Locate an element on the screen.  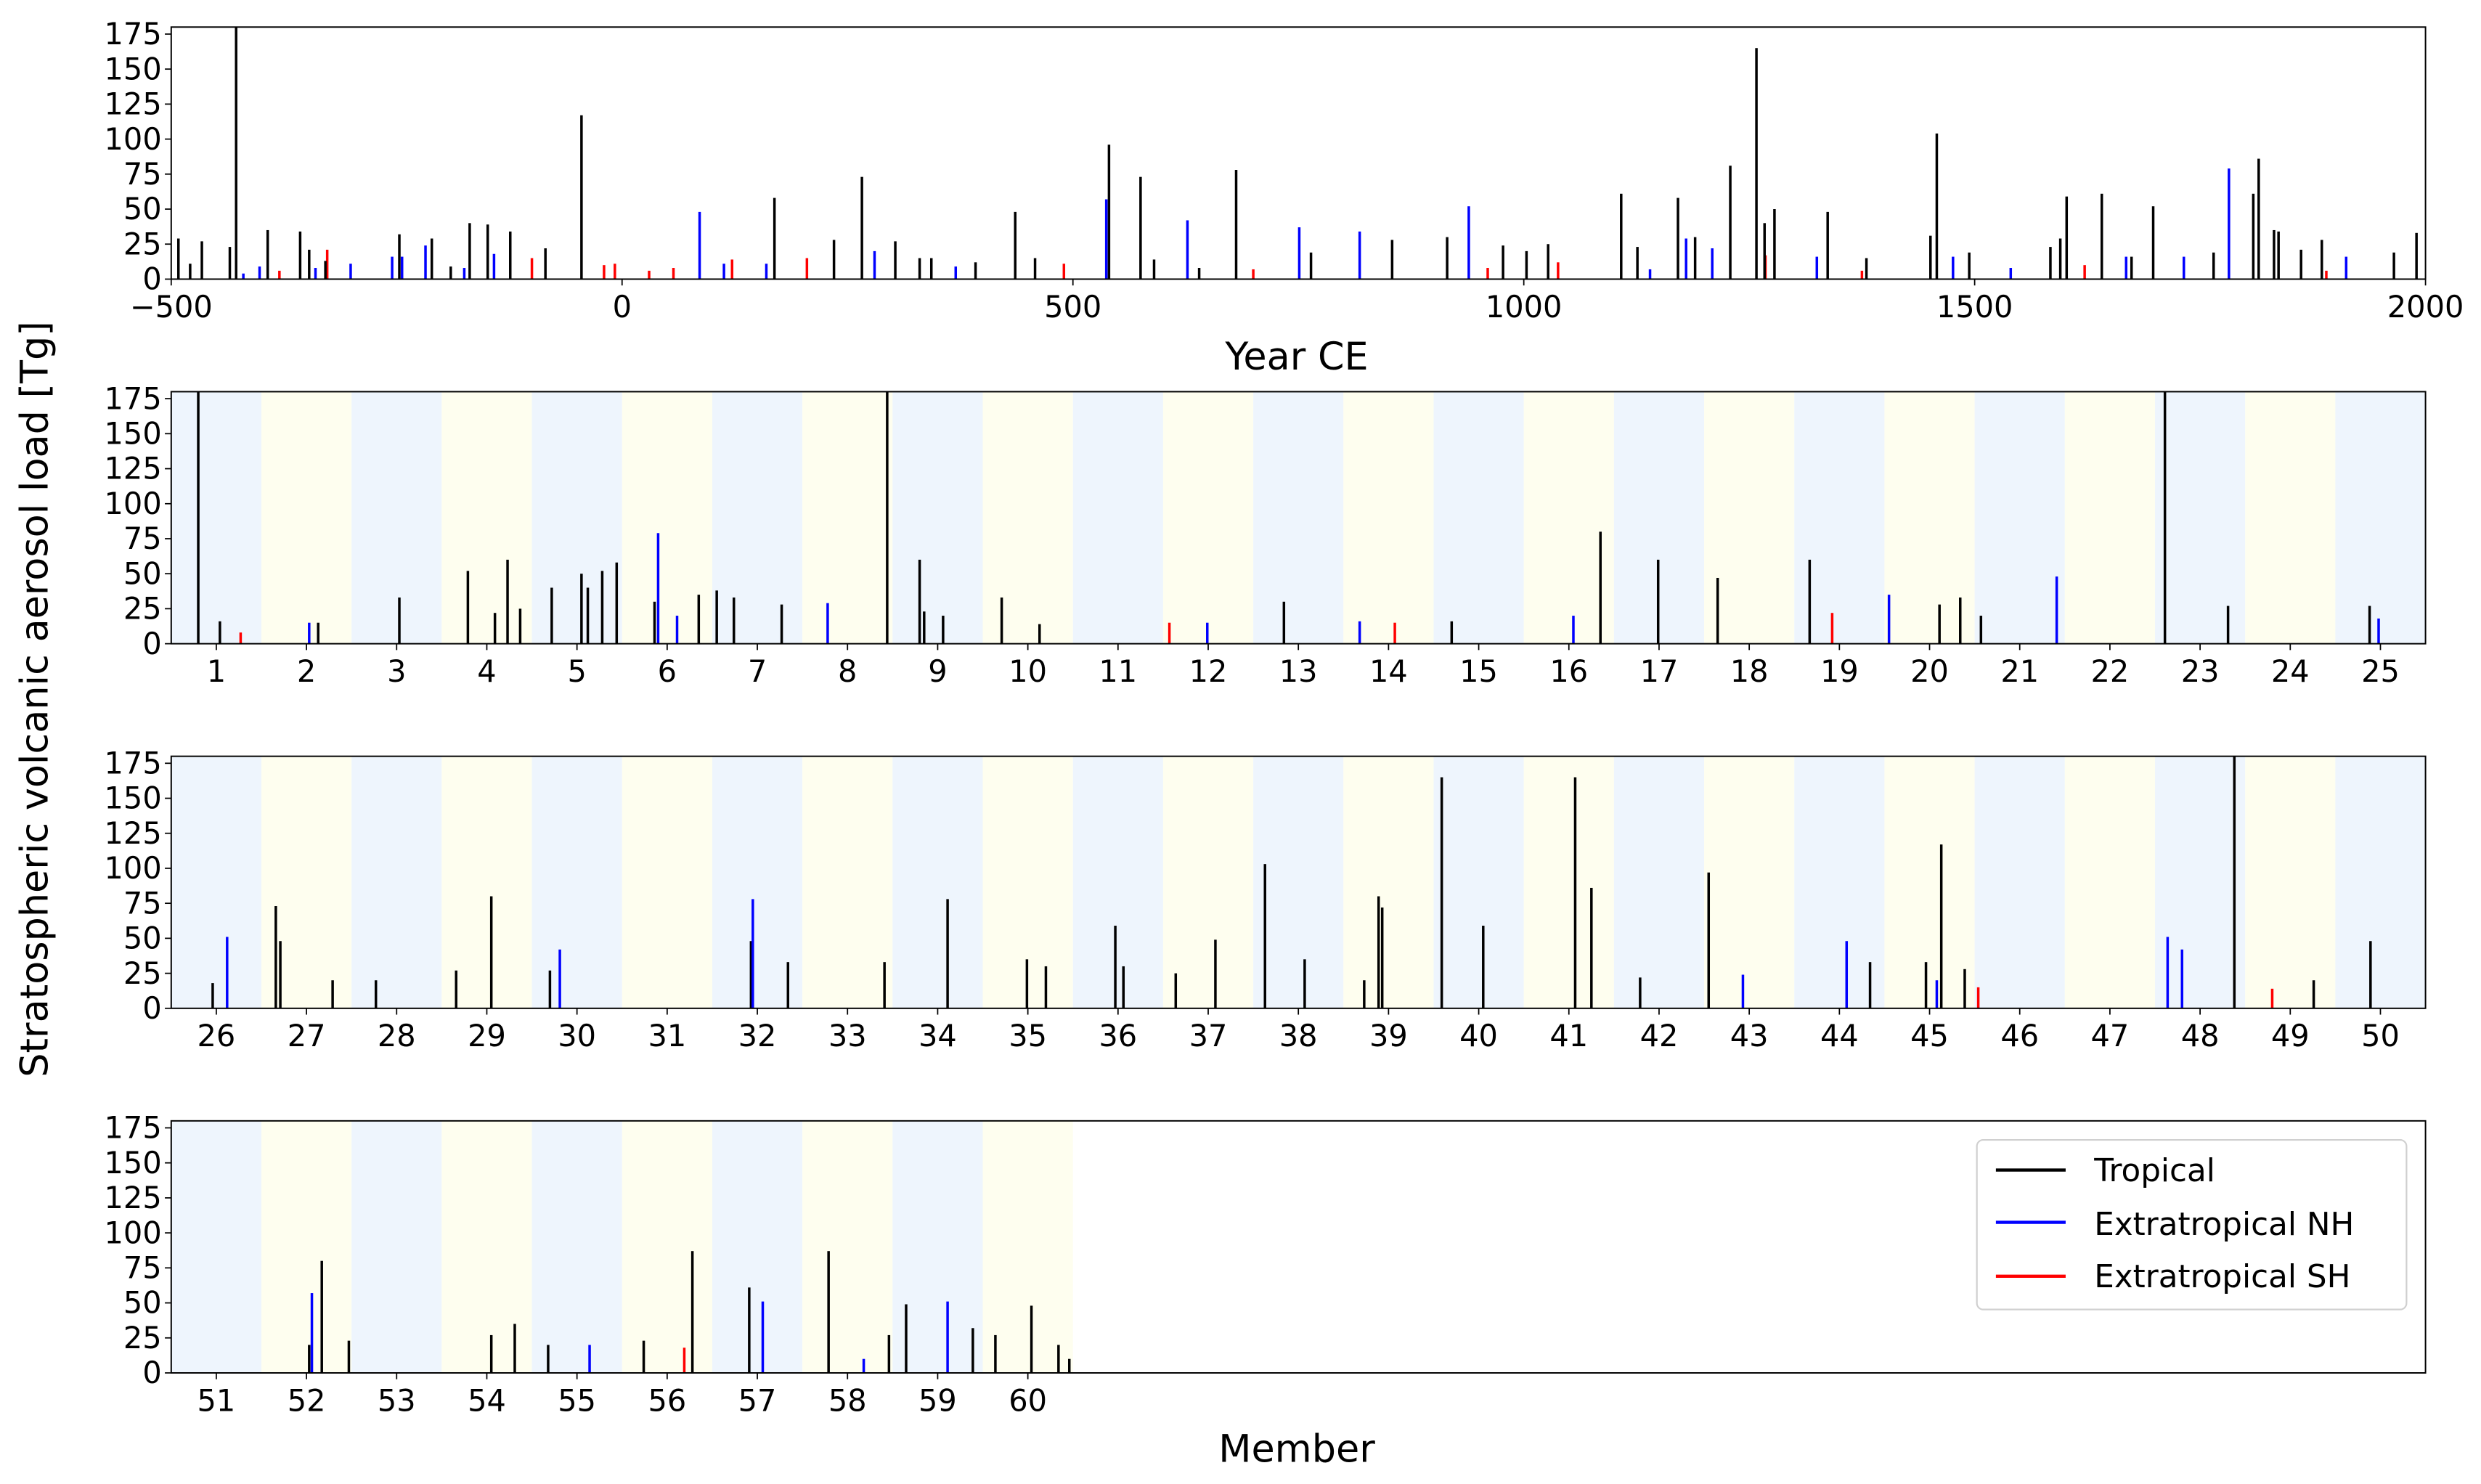
x-tick-label-member-40: 40 is located at coordinates (1479, 1035).